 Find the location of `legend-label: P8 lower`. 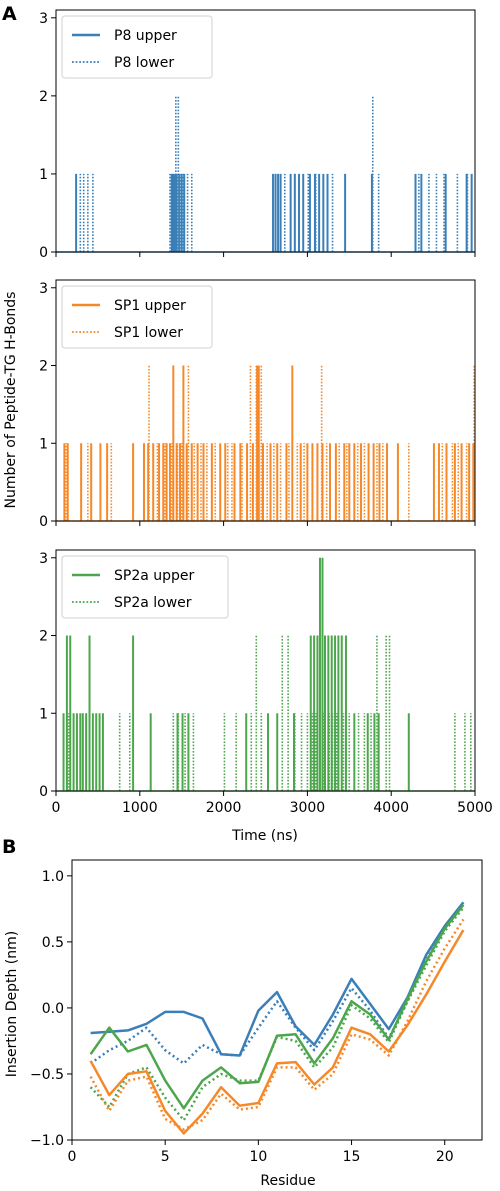

legend-label: P8 lower is located at coordinates (144, 63).